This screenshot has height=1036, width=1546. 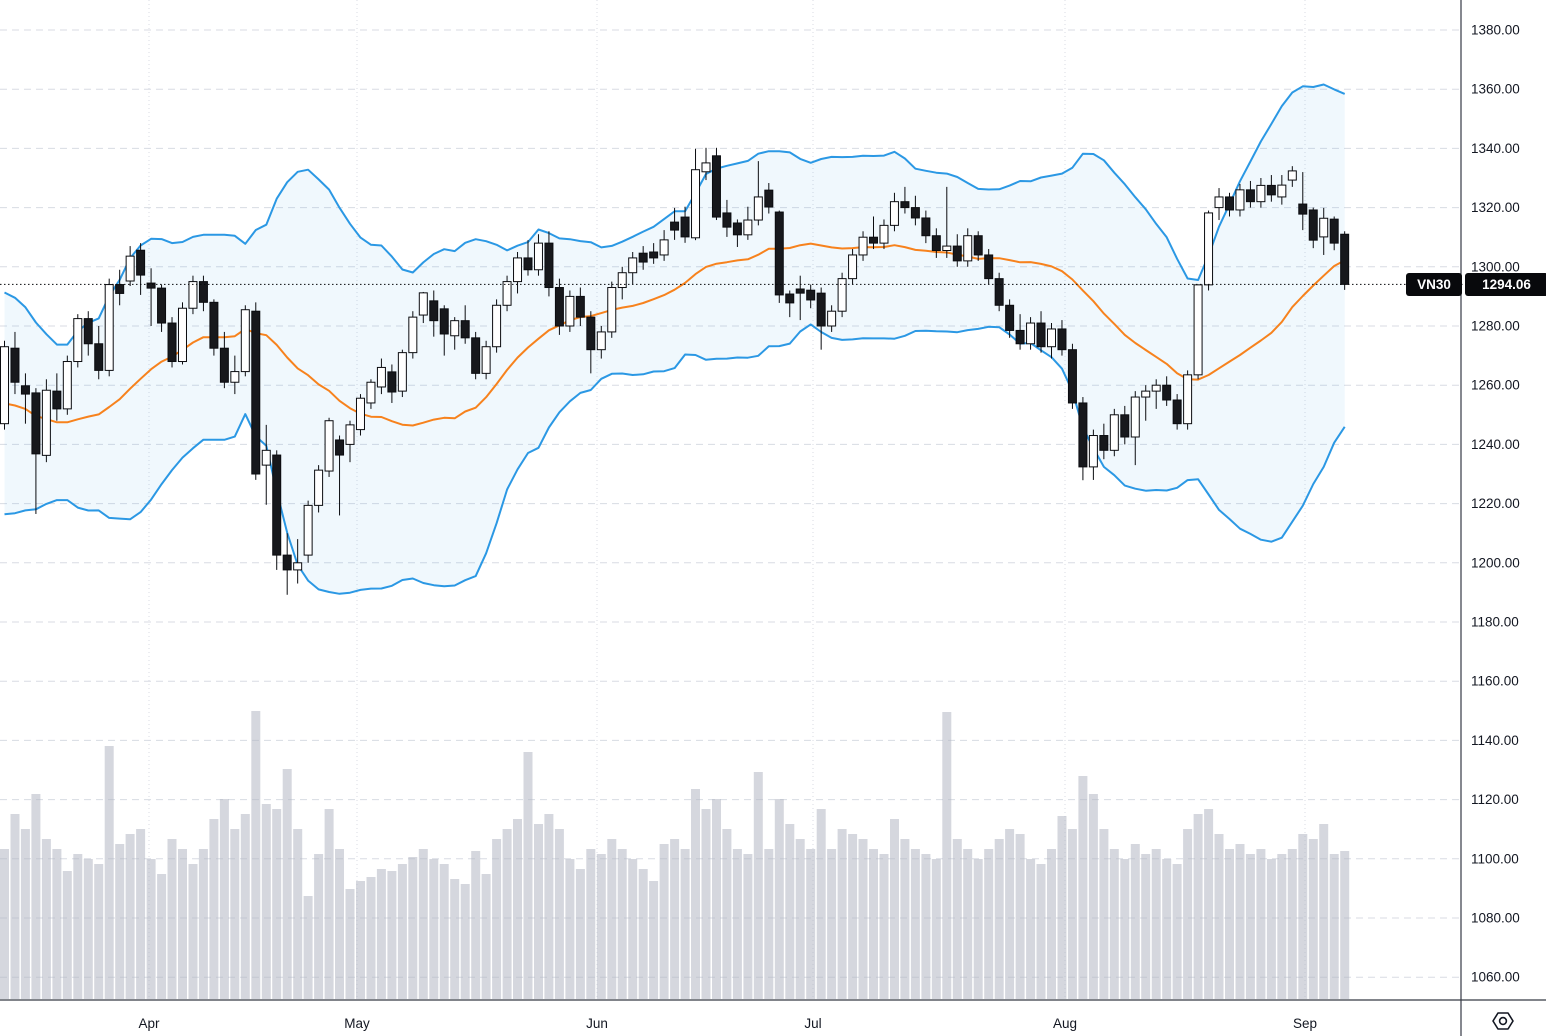 I want to click on time-axis-label-sep: Sep, so click(x=1305, y=1023).